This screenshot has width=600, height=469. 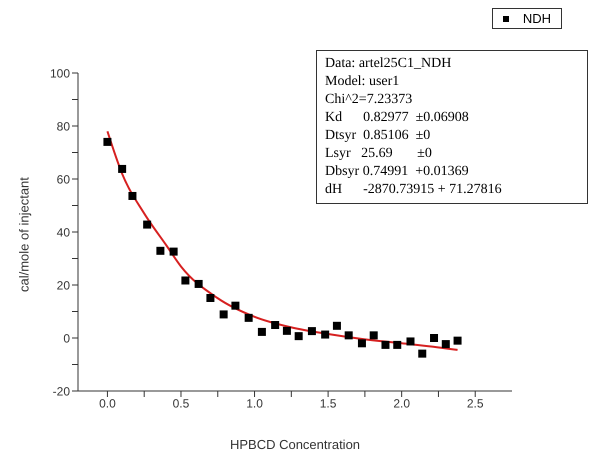 What do you see at coordinates (181, 403) in the screenshot?
I see `x-tick-label: 0.5` at bounding box center [181, 403].